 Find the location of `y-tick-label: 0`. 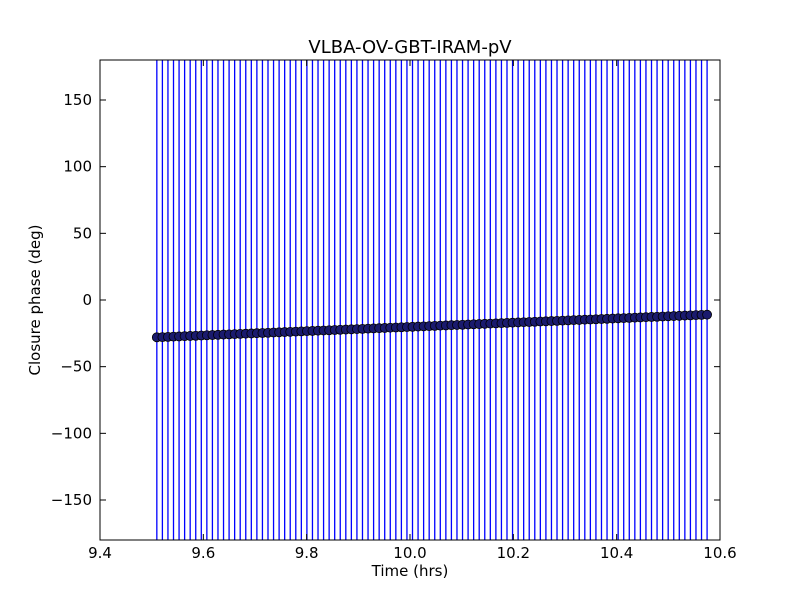

y-tick-label: 0 is located at coordinates (87, 300).